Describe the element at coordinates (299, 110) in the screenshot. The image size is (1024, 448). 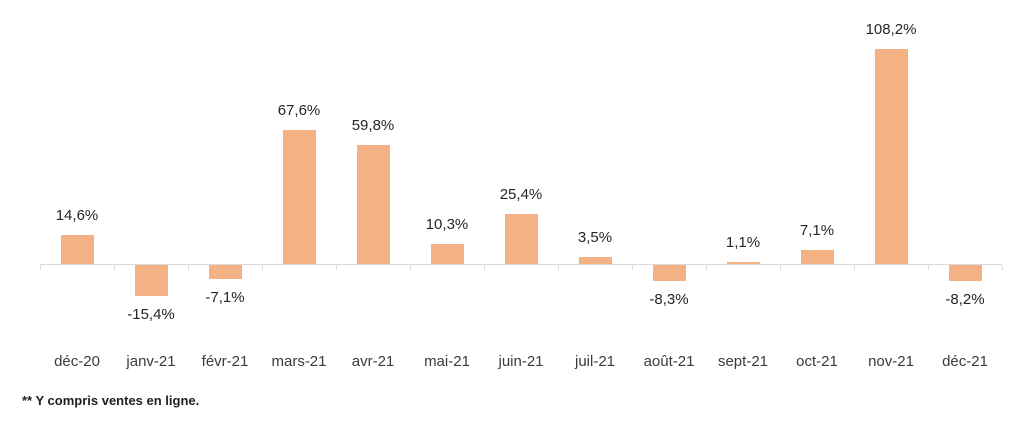
I see `bar-value-label: 67,6%` at that location.